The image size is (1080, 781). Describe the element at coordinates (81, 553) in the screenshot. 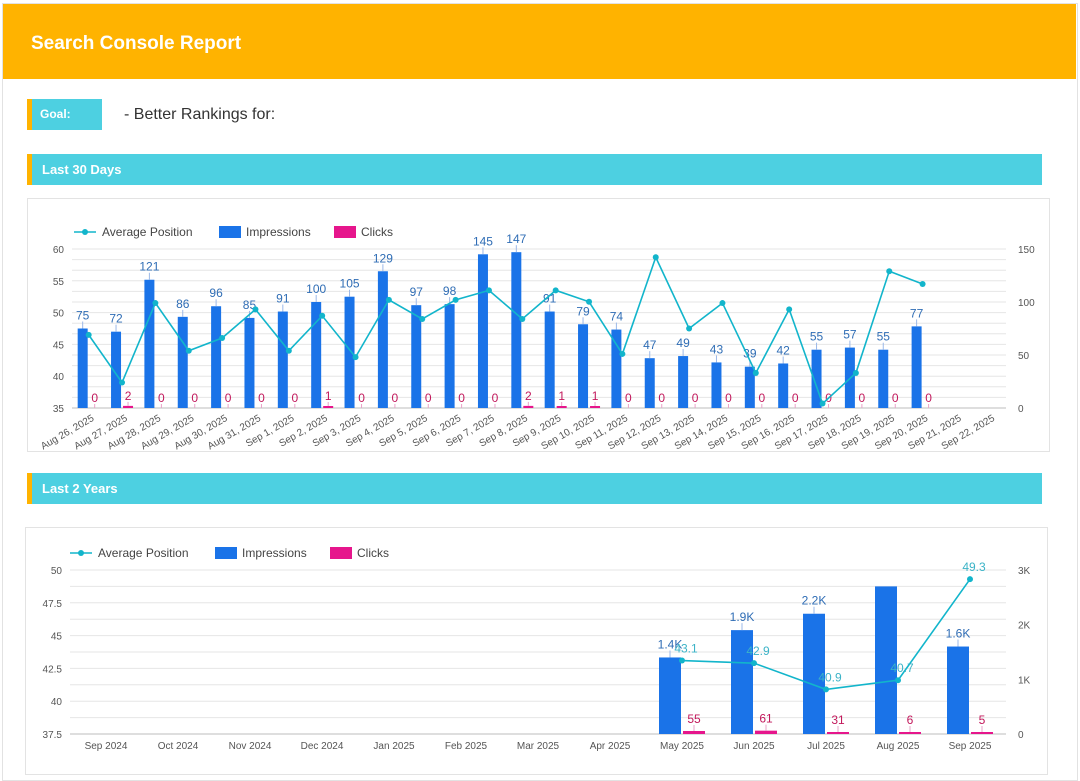

I see `legend-line-marker` at that location.